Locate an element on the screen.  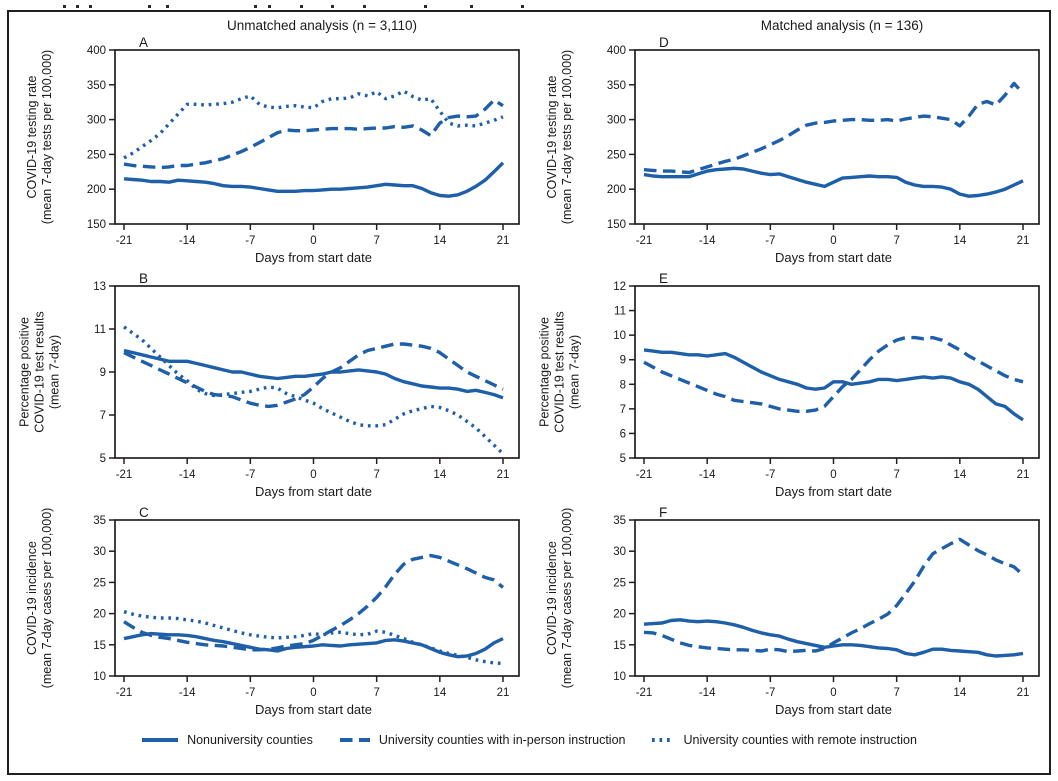
dashed-line-sample-icon is located at coordinates (354, 740).